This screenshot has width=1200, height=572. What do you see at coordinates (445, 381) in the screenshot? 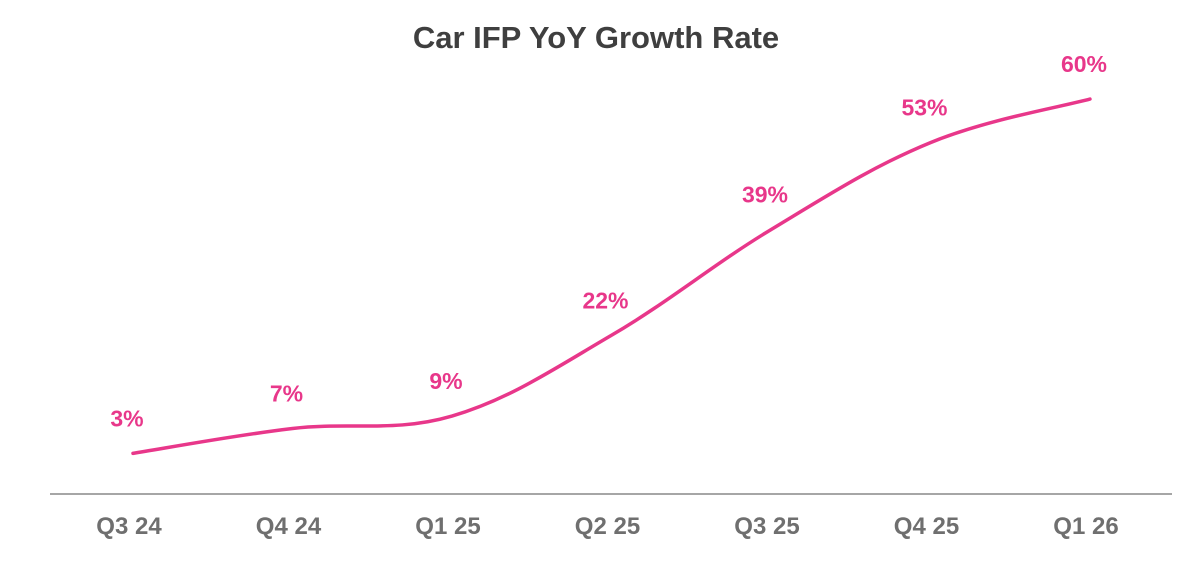
I see `data-label: 9%` at bounding box center [445, 381].